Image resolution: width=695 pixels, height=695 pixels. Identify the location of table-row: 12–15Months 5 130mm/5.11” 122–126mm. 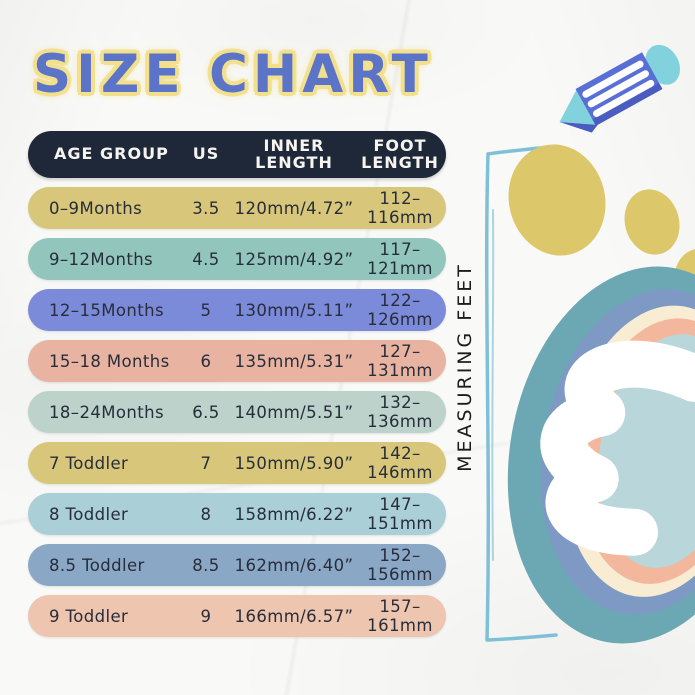
(237, 310).